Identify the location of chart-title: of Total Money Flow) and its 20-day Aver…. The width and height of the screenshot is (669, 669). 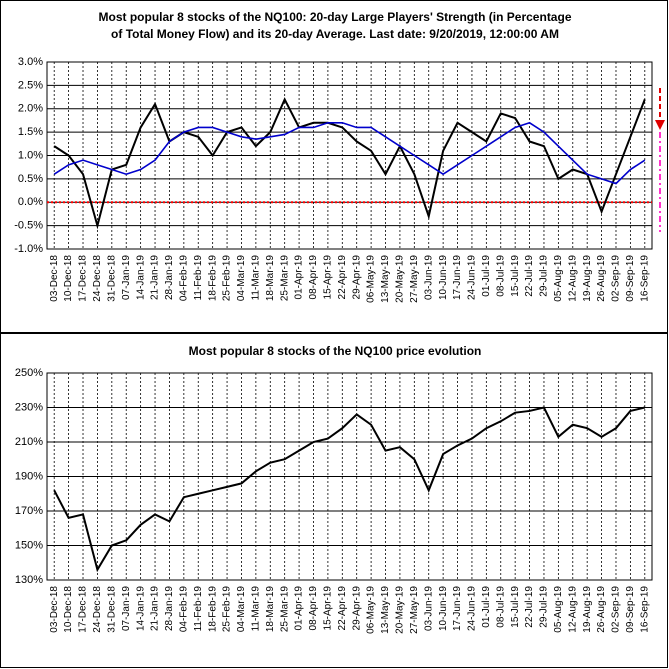
(335, 34).